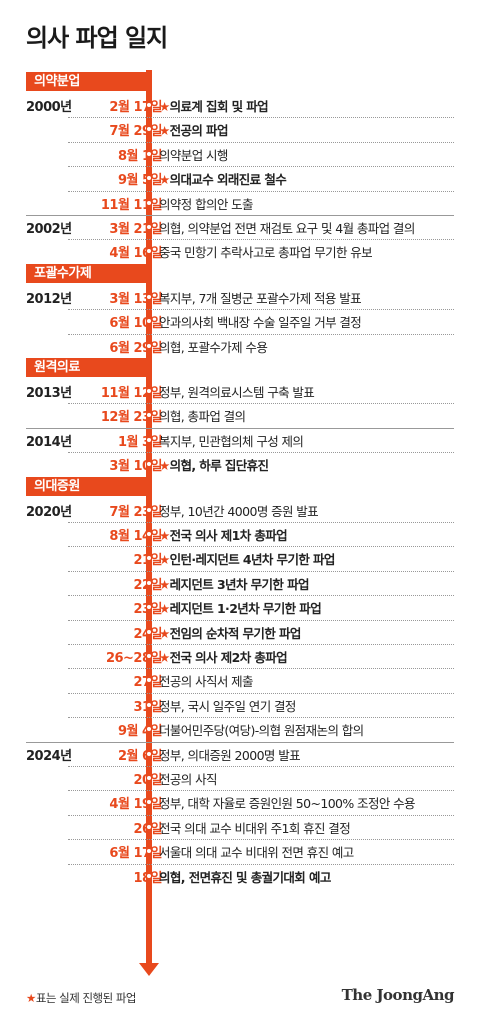 Image resolution: width=480 pixels, height=1021 pixels. I want to click on date-label: 26~28일, so click(134, 658).